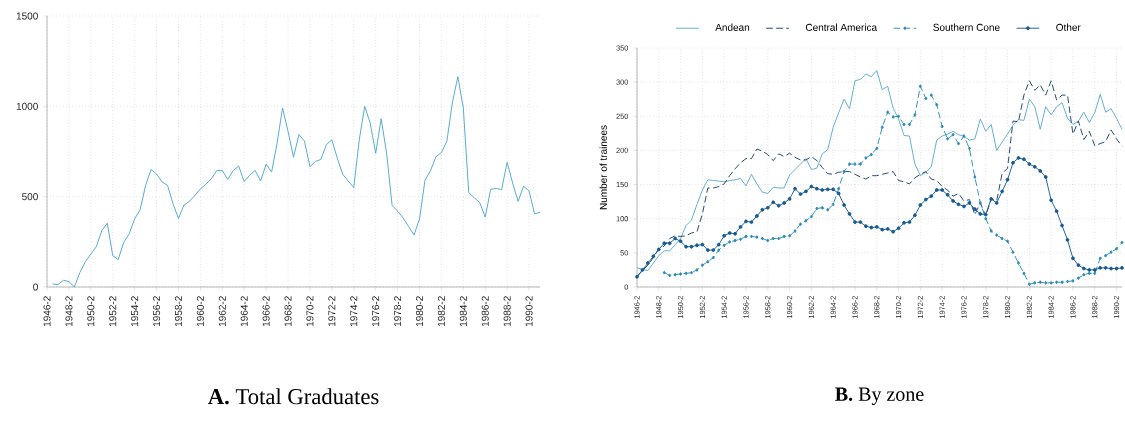  What do you see at coordinates (603, 167) in the screenshot?
I see `y-axis-title: Number of trainees` at bounding box center [603, 167].